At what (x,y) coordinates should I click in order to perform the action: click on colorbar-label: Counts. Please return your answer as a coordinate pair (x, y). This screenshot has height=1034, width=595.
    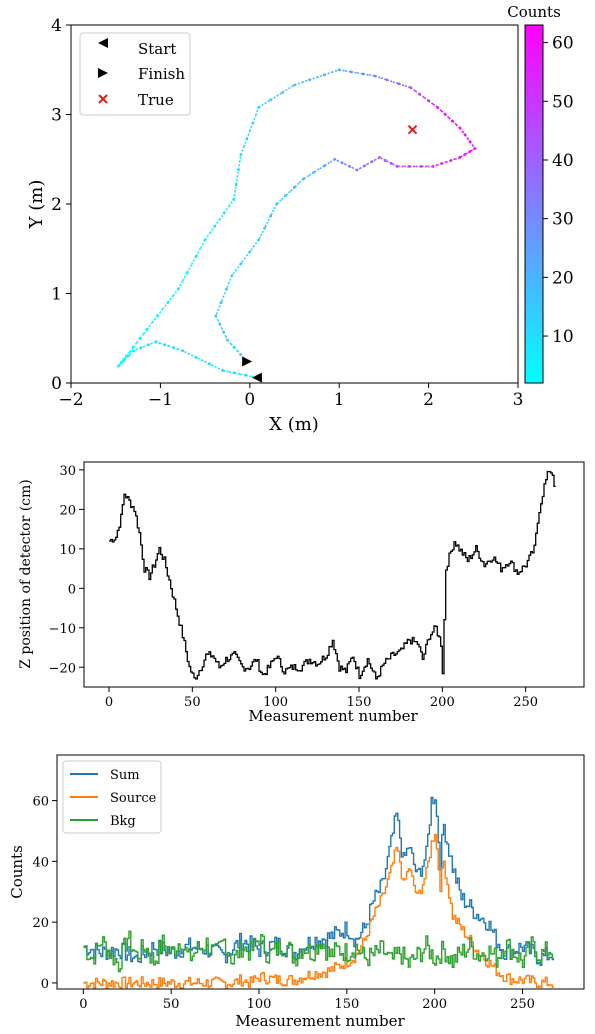
    Looking at the image, I should click on (534, 12).